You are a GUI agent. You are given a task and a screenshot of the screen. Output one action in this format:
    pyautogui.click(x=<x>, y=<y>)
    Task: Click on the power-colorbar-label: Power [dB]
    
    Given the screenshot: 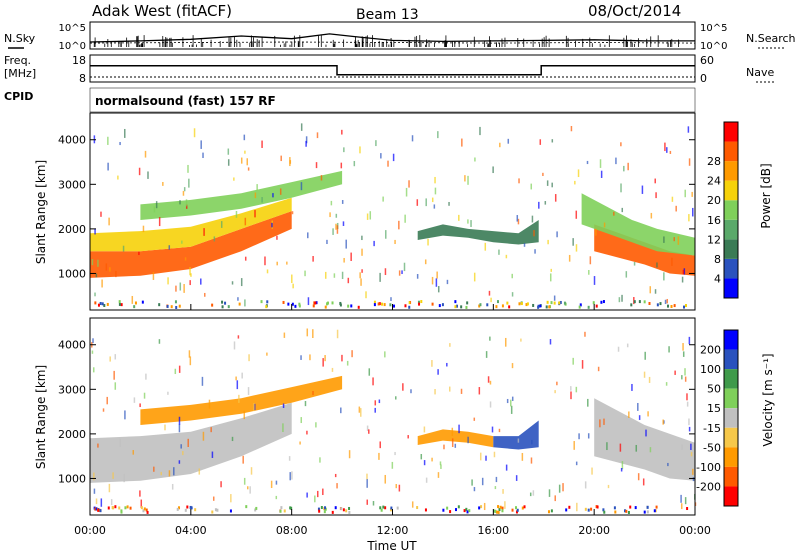 What is the action you would take?
    pyautogui.click(x=766, y=195)
    